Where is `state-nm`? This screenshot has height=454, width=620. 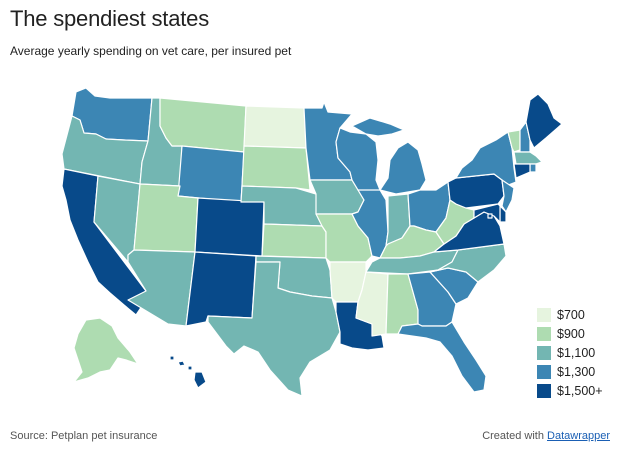 state-nm is located at coordinates (221, 289).